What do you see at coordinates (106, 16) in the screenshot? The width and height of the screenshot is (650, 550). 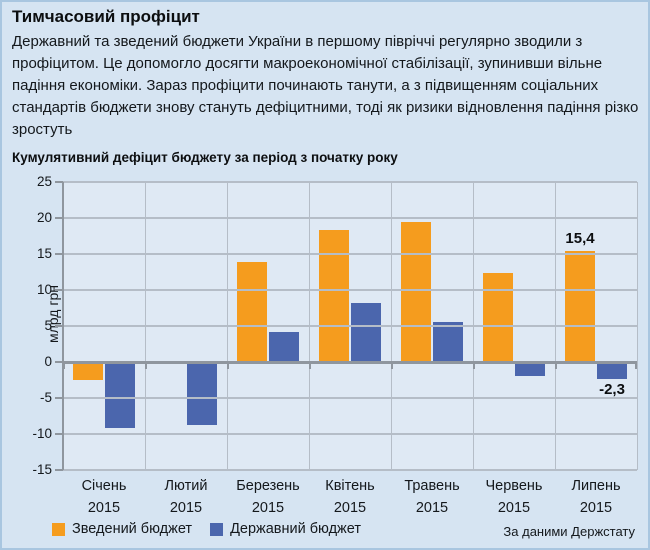 I see `page-title: Тимчасовий профіцит` at bounding box center [106, 16].